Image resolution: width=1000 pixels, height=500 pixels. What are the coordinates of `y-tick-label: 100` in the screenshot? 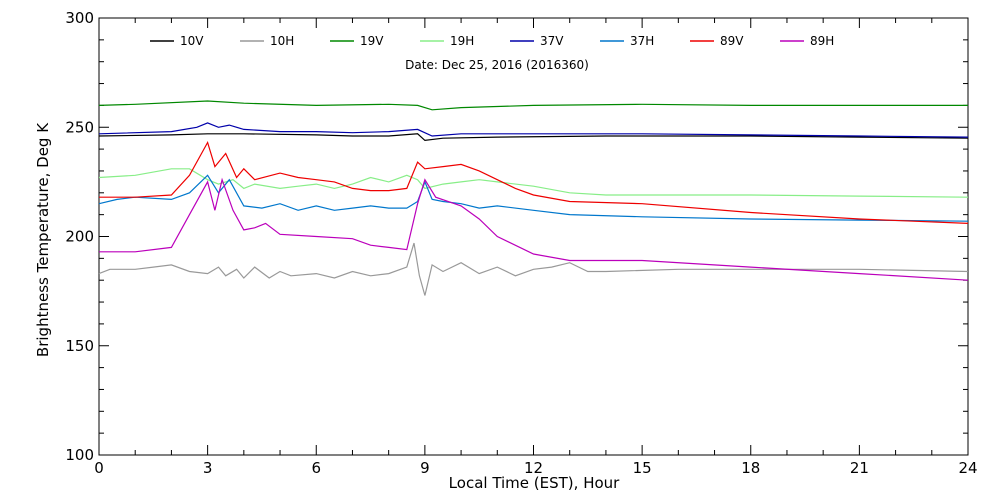 It's located at (79, 455).